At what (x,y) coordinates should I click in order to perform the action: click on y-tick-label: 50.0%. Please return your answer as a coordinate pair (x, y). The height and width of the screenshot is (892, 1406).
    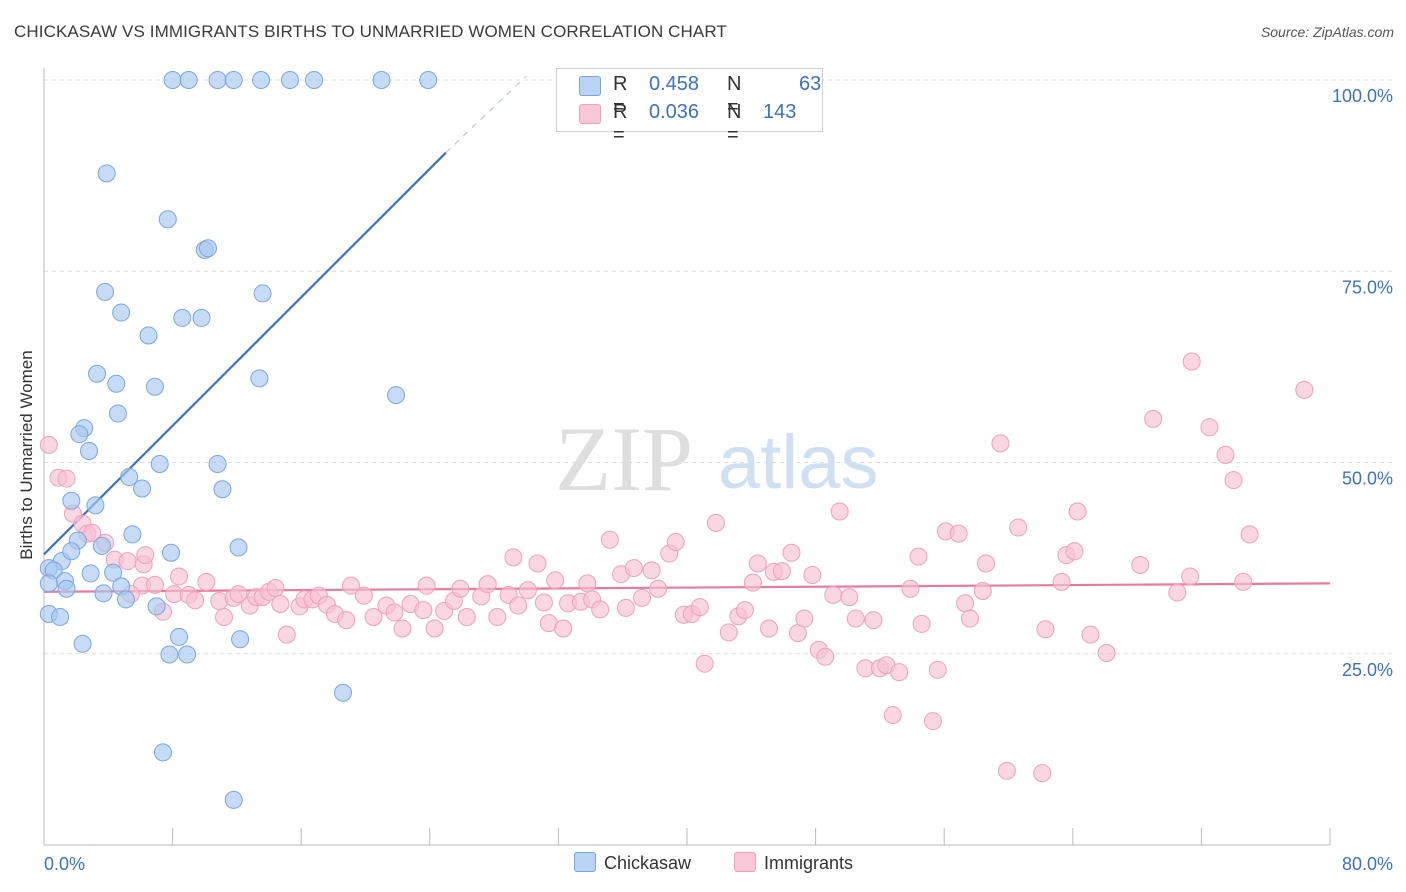
    Looking at the image, I should click on (1367, 479).